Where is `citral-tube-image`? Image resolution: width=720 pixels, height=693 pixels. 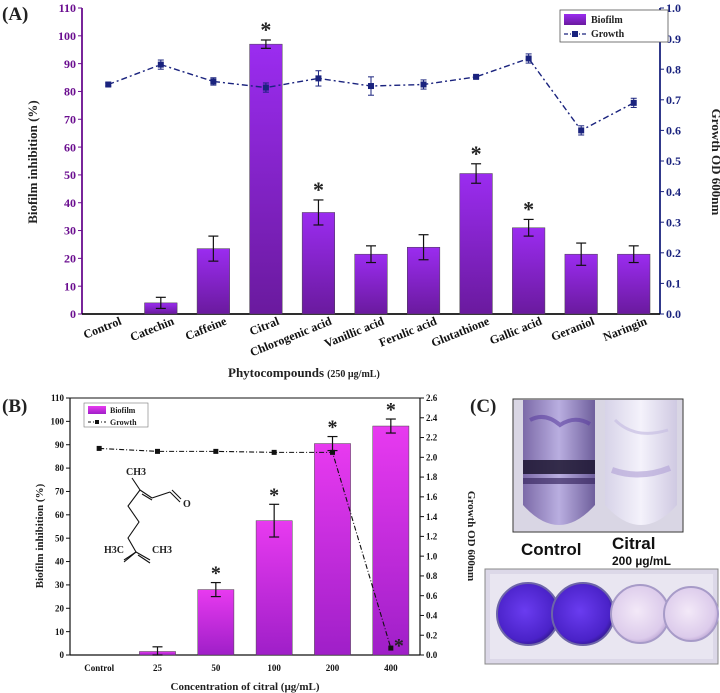
citral-tube-image is located at coordinates (641, 462).